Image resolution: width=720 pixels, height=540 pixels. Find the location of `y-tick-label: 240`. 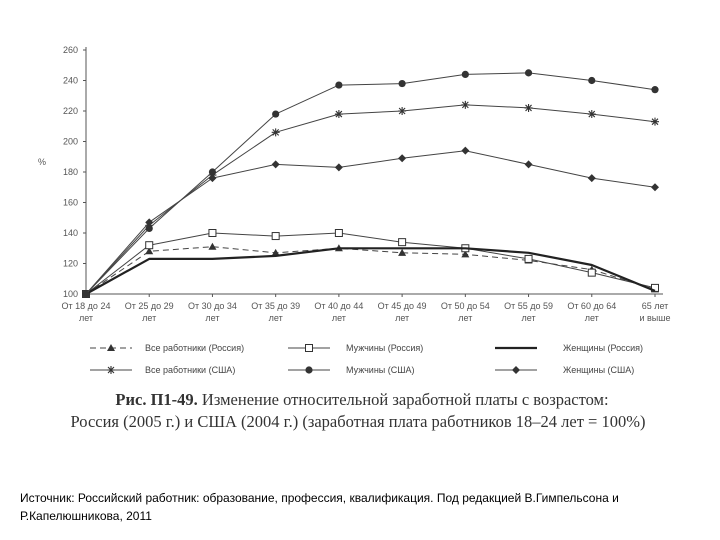

y-tick-label: 240 is located at coordinates (70, 81).